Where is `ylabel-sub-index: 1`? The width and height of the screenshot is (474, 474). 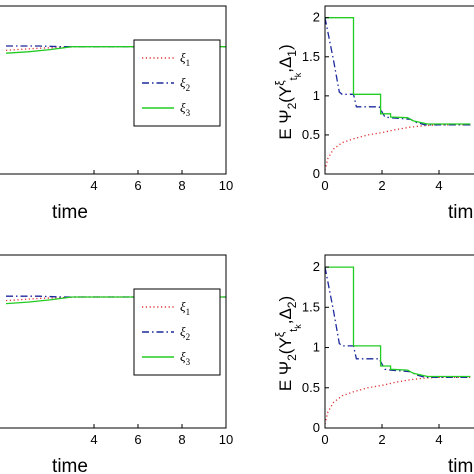
ylabel-sub-index: 1 is located at coordinates (292, 53).